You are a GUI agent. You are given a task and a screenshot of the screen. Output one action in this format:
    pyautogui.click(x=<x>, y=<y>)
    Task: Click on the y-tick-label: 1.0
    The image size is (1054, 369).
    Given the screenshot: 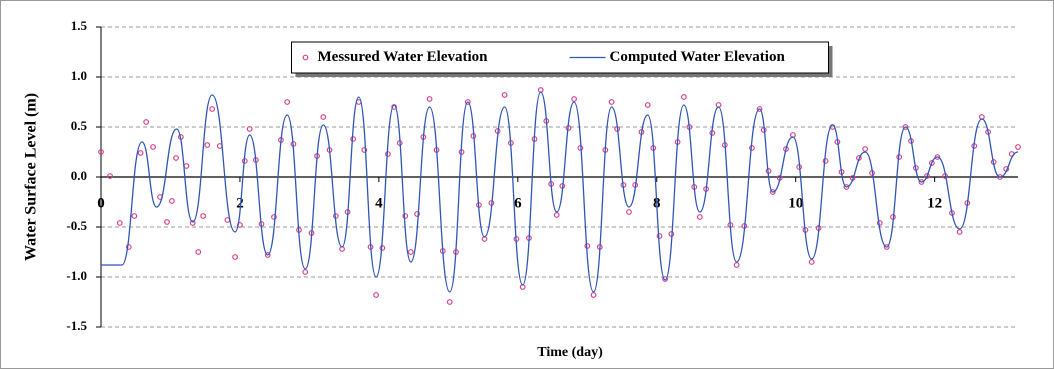 What is the action you would take?
    pyautogui.click(x=79, y=75)
    